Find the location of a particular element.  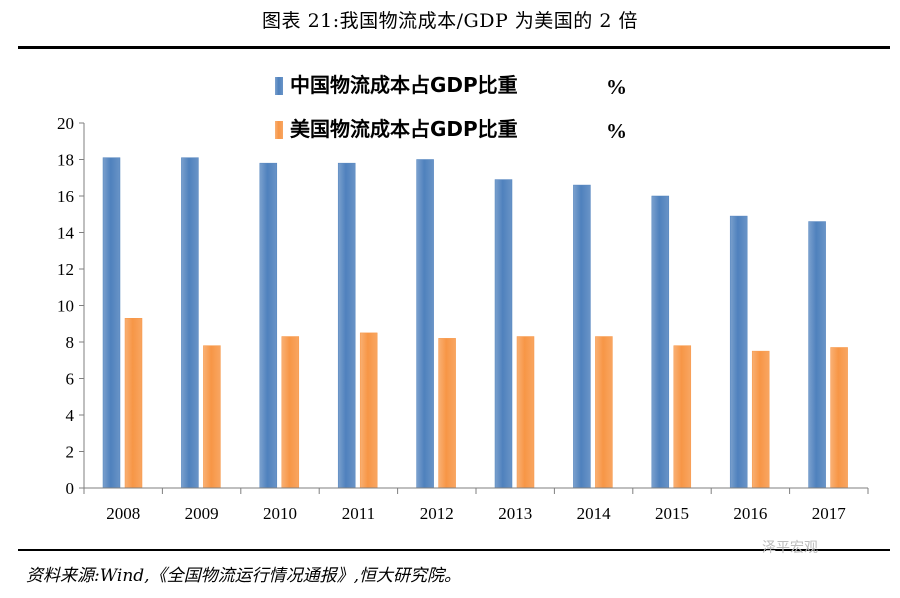

china-bar-2012 is located at coordinates (425, 324).